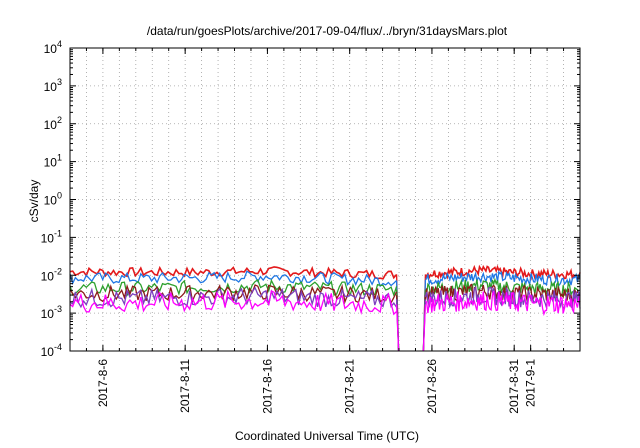  What do you see at coordinates (34, 201) in the screenshot?
I see `y-axis-label: cSv/day` at bounding box center [34, 201].